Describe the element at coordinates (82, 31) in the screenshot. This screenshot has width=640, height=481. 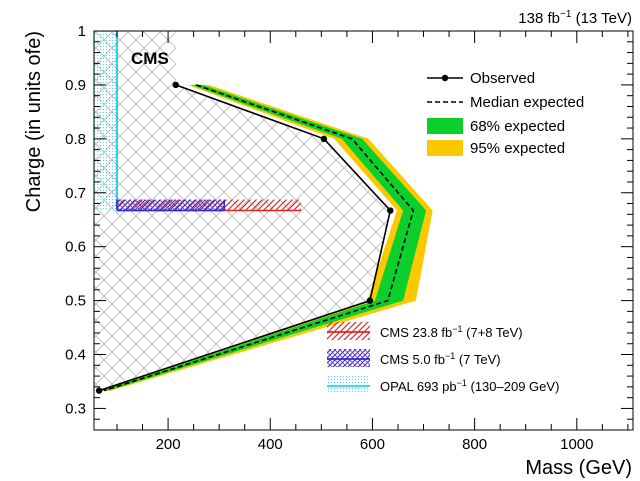
I see `y-tick-label: 1` at that location.